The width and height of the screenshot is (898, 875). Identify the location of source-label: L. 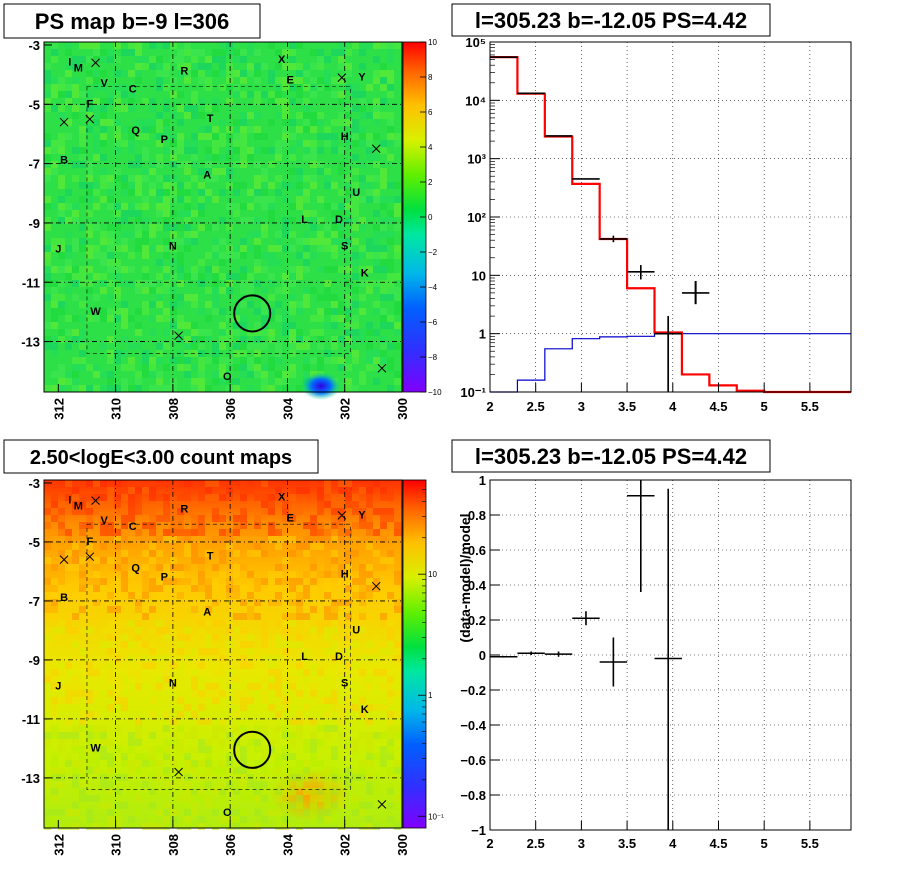
(304, 657).